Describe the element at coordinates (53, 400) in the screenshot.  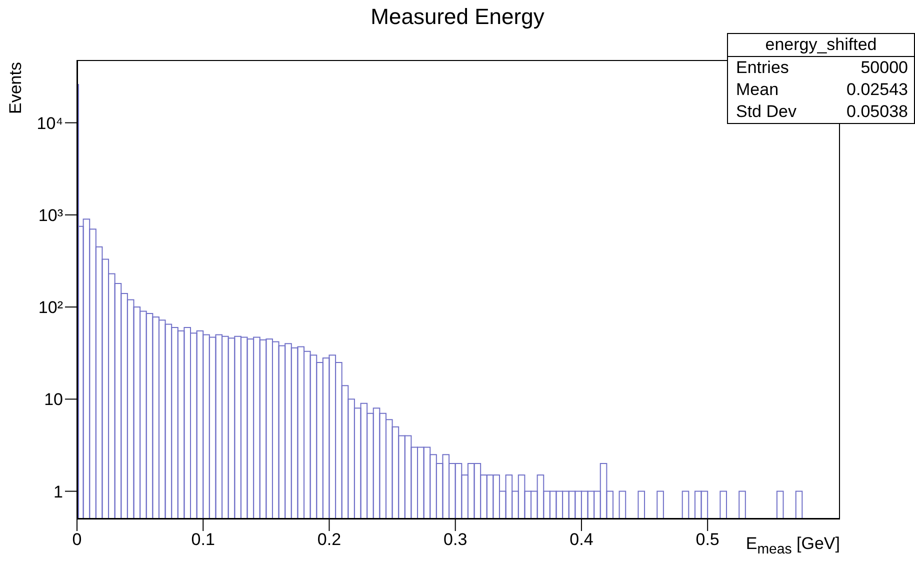
I see `y-tick-label: 10` at that location.